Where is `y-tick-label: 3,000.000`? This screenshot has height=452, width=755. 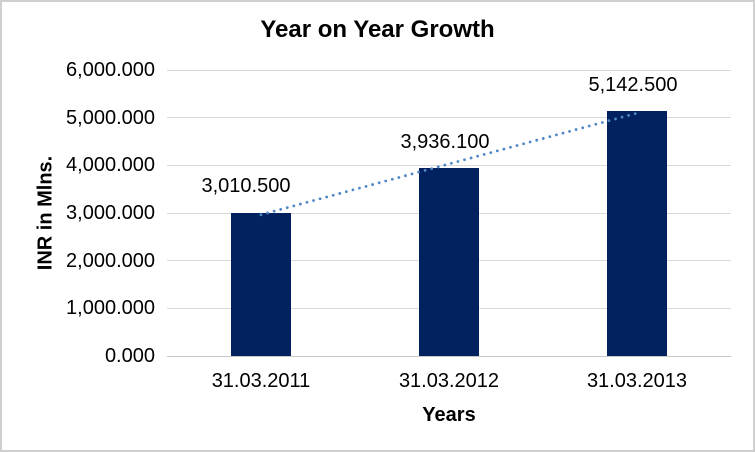
y-tick-label: 3,000.000 is located at coordinates (110, 213).